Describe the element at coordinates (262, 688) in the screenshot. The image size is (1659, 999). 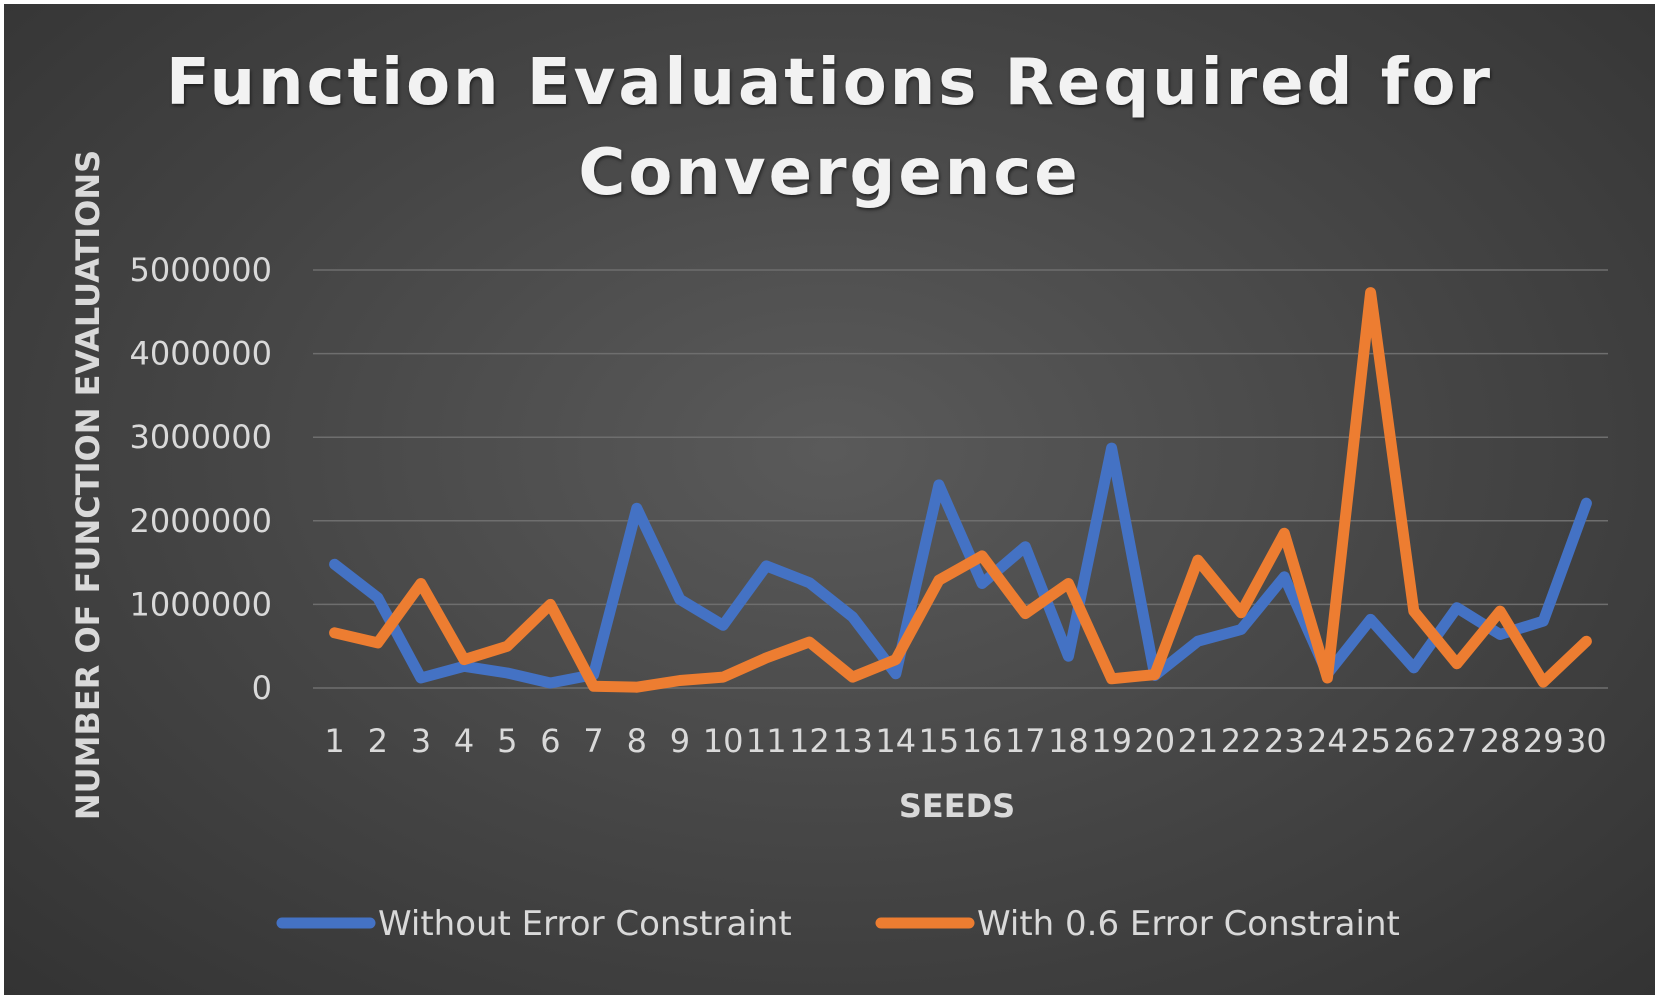
I see `y-tick-label: 0` at that location.